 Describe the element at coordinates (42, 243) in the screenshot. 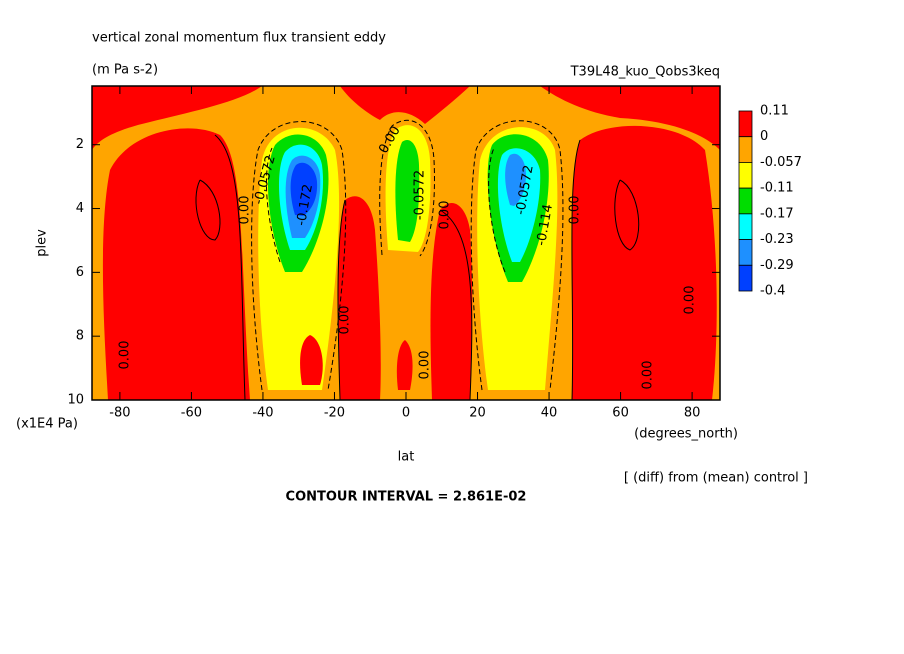

I see `y-axis-label: plev` at that location.